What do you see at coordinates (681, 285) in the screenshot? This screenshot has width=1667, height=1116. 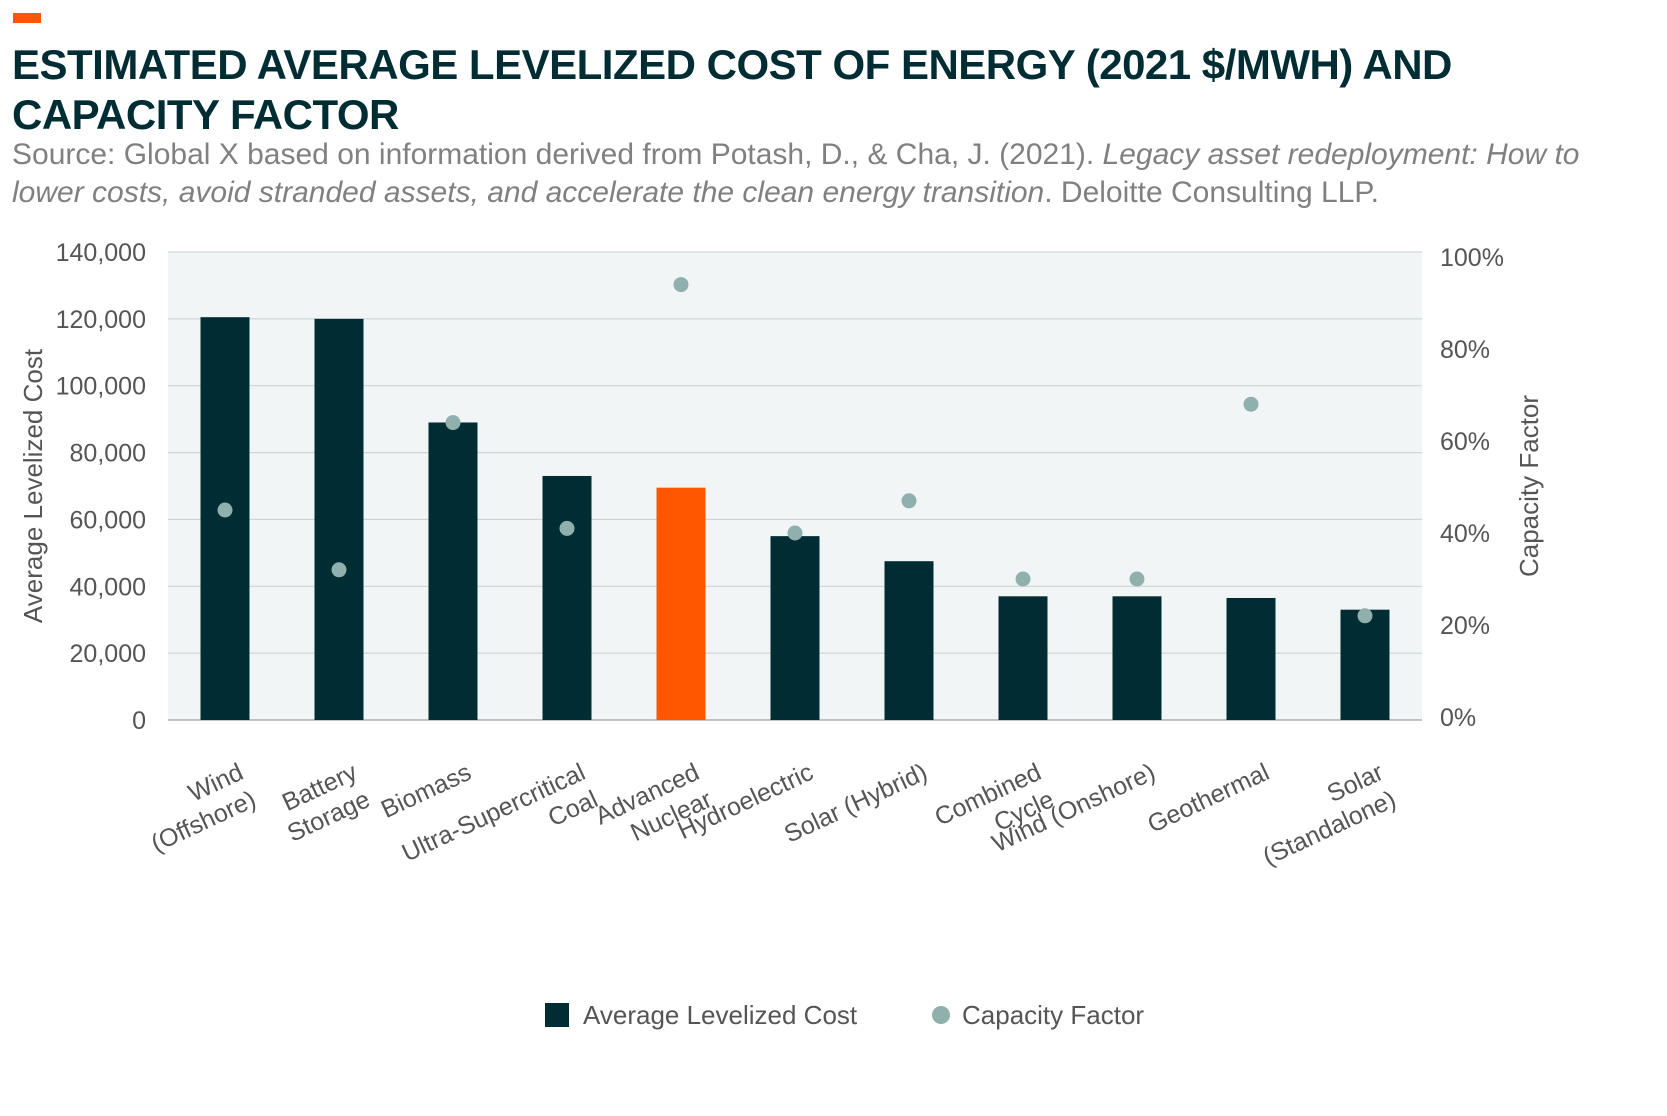 I see `capacity-dot-advanced-nuclear` at bounding box center [681, 285].